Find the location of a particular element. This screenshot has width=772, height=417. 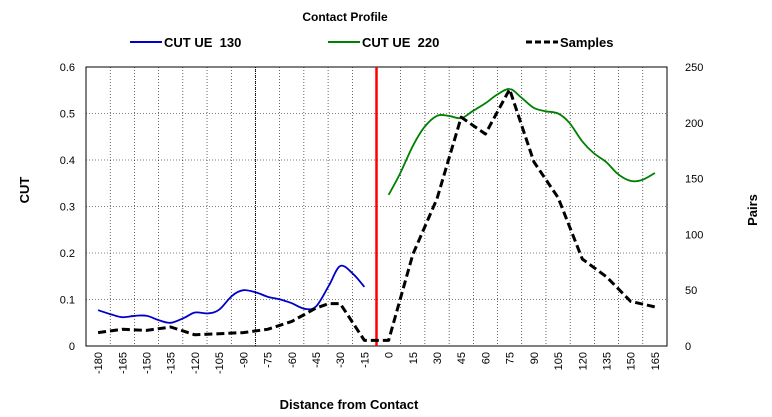

y-right-tick-label: 100 is located at coordinates (694, 235).